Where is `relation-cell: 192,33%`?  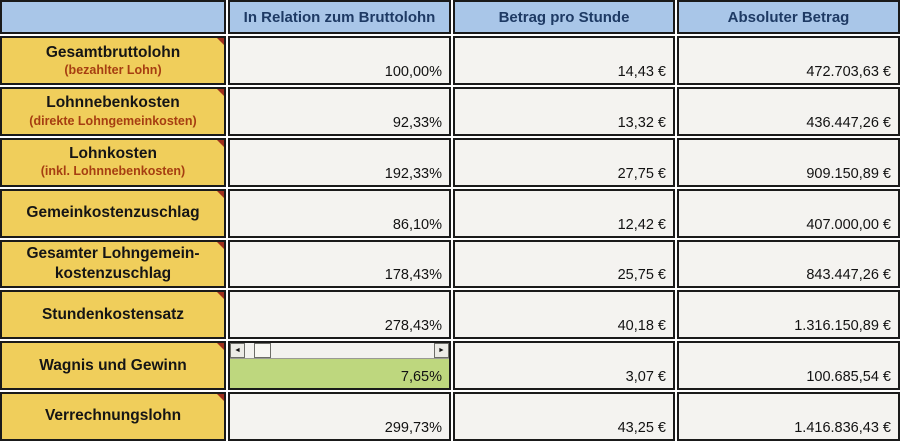
relation-cell: 192,33% is located at coordinates (339, 162).